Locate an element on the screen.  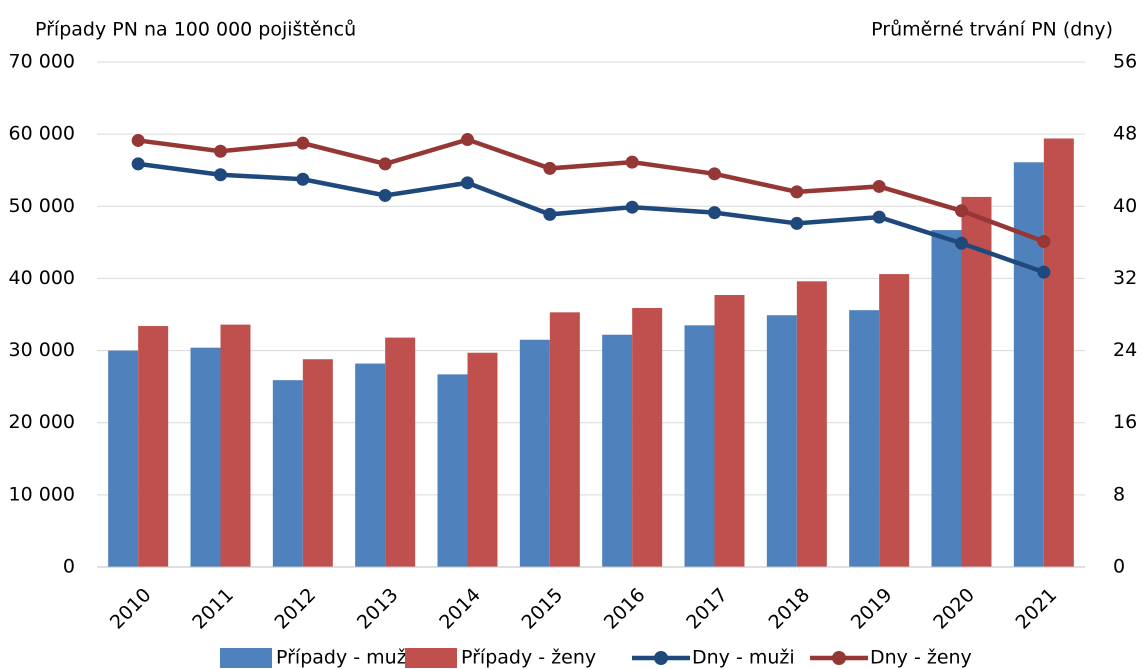
x-tick-label: 2014 is located at coordinates (460, 609).